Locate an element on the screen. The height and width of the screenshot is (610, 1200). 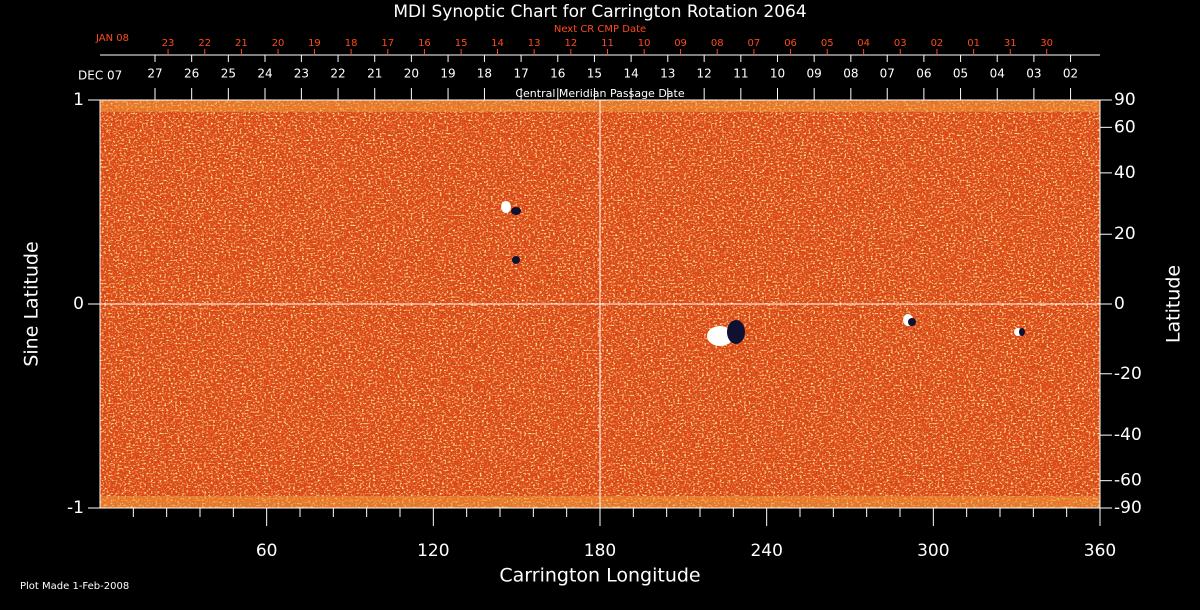
cmp-date-label: 06 is located at coordinates (923, 74).